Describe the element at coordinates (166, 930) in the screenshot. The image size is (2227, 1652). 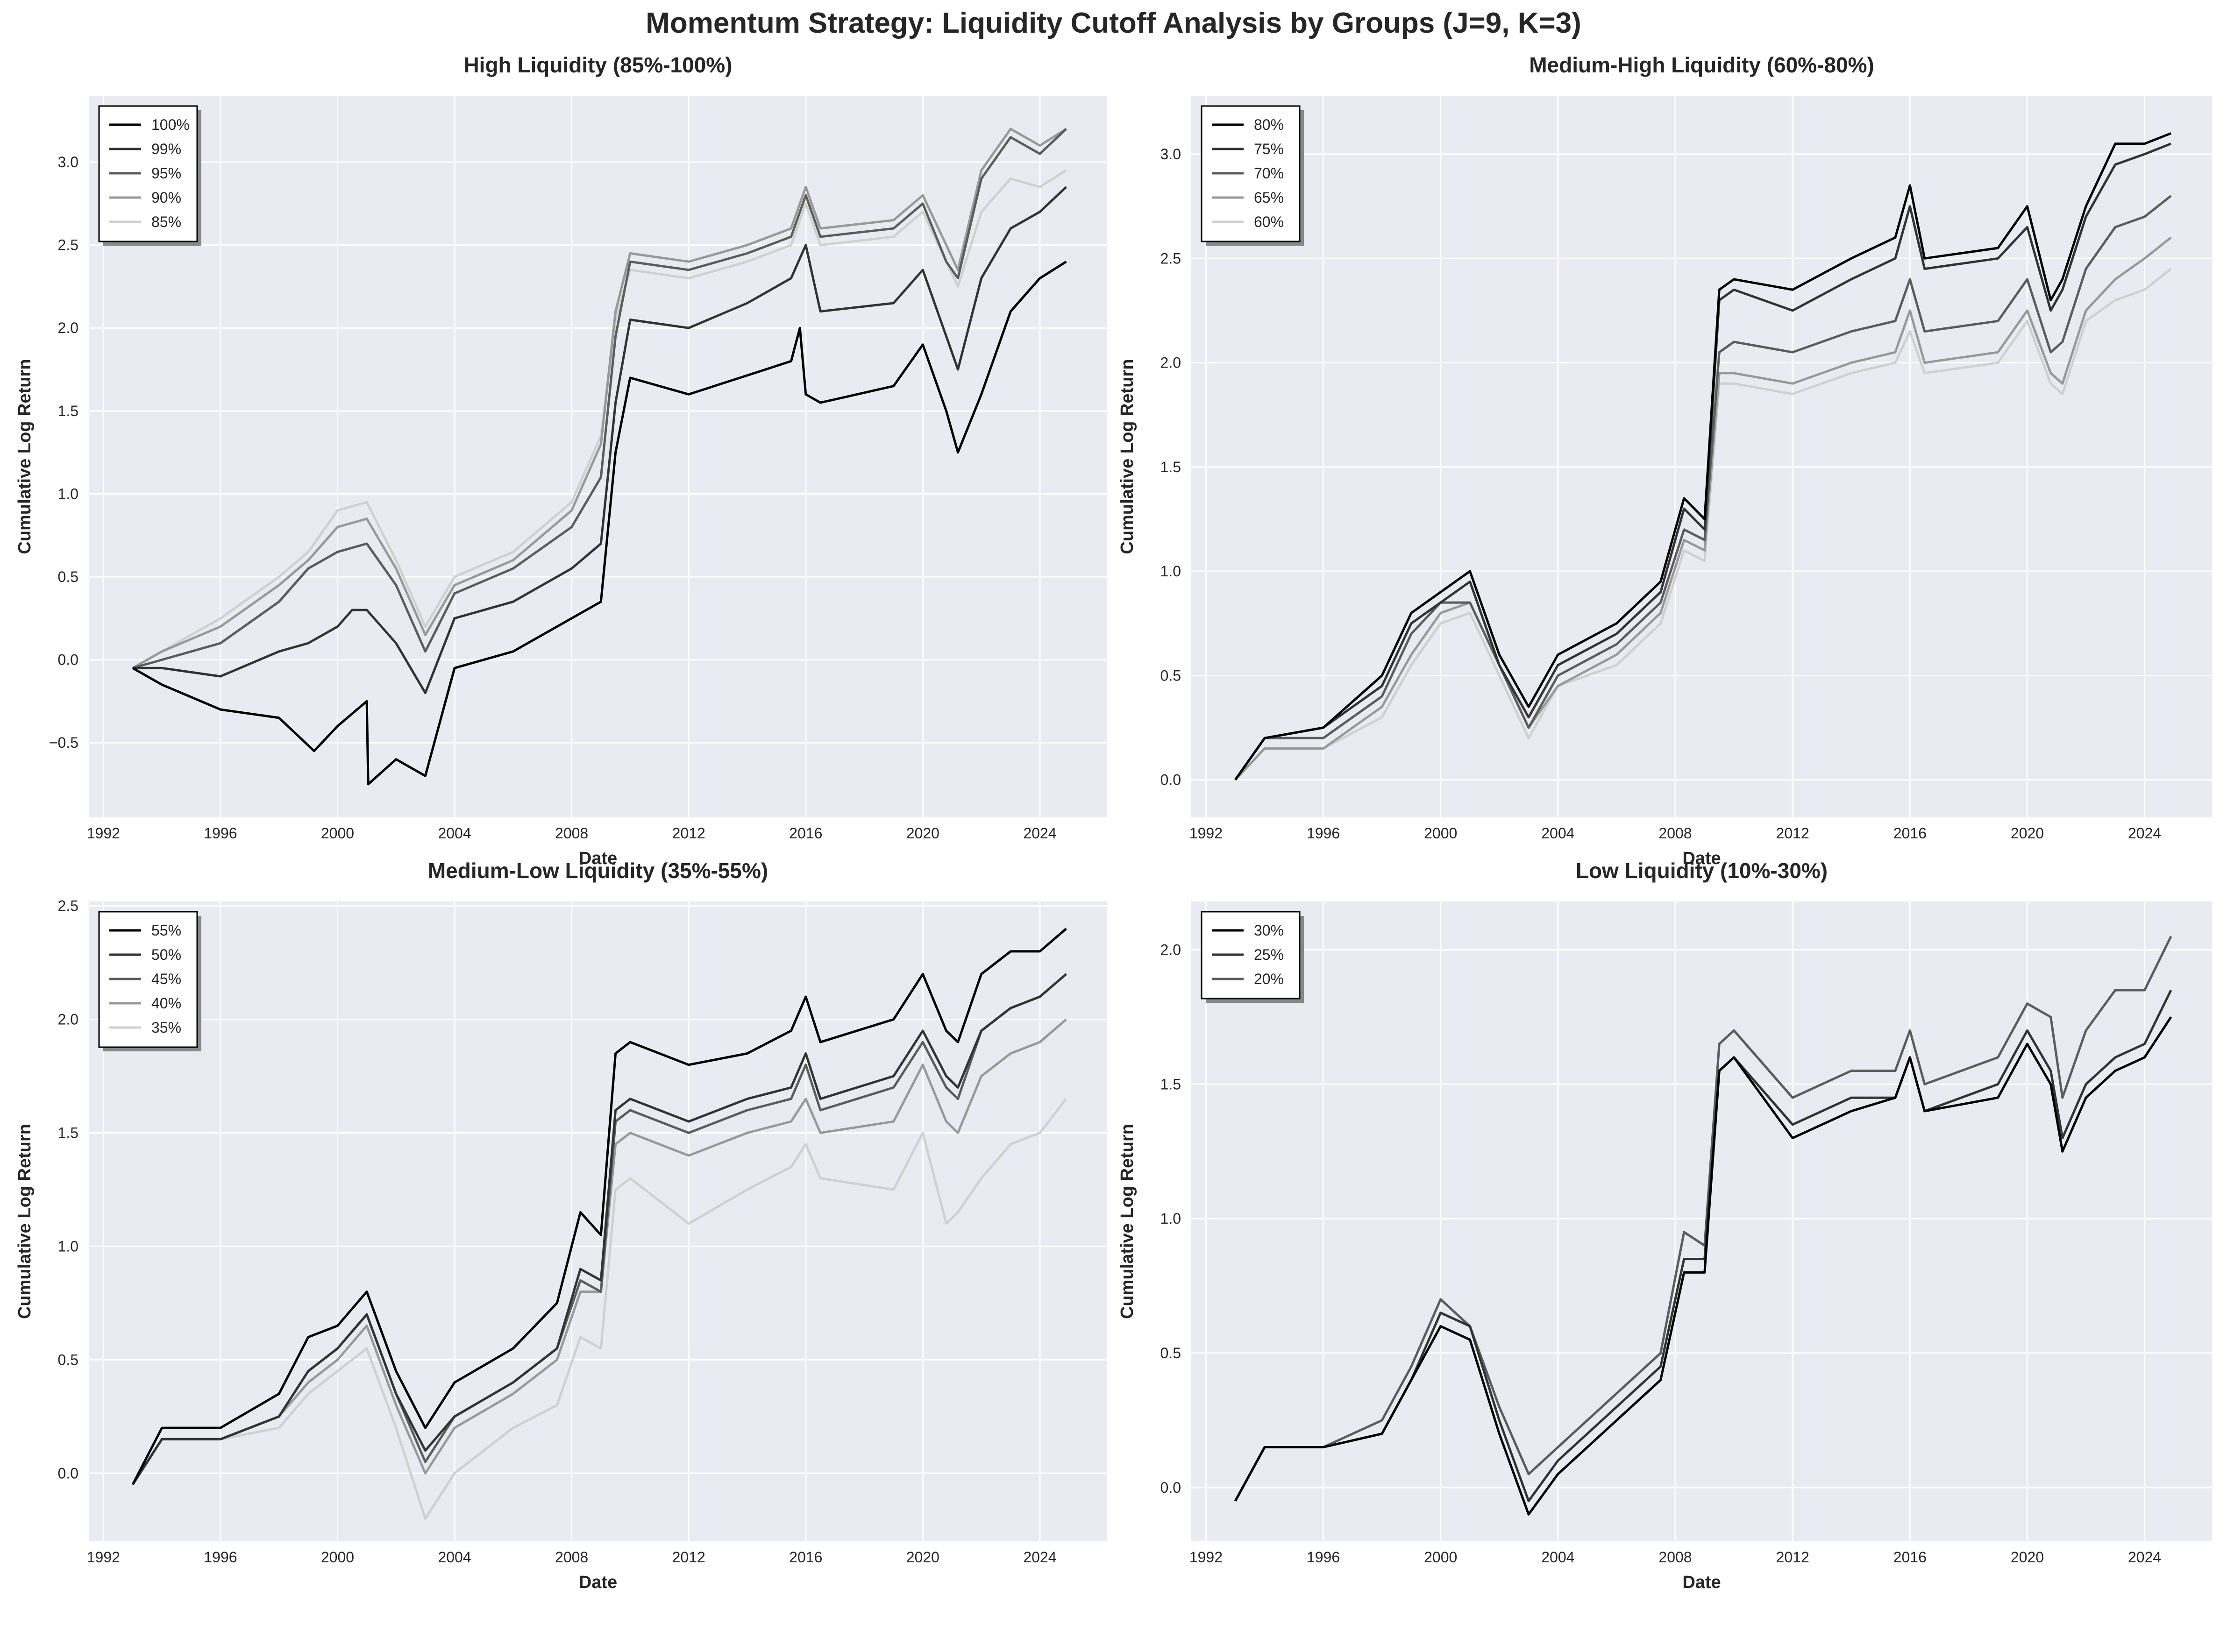
I see `legend-label: 55%` at that location.